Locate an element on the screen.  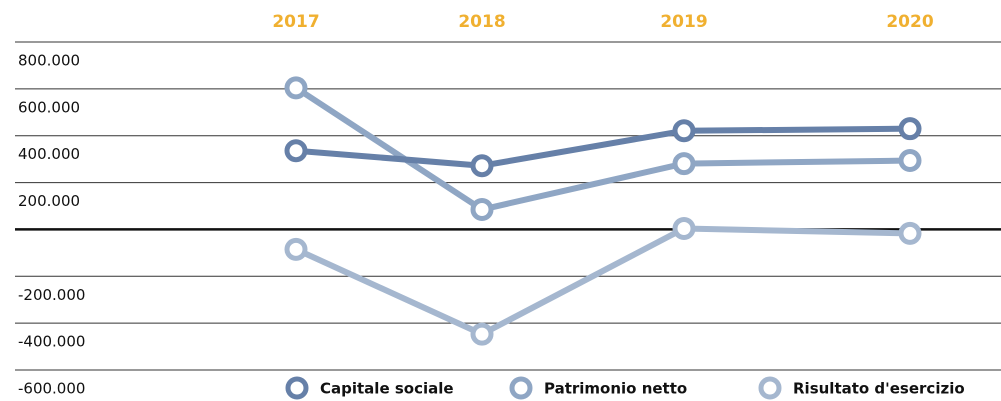
series-line is located at coordinates (603, 147).